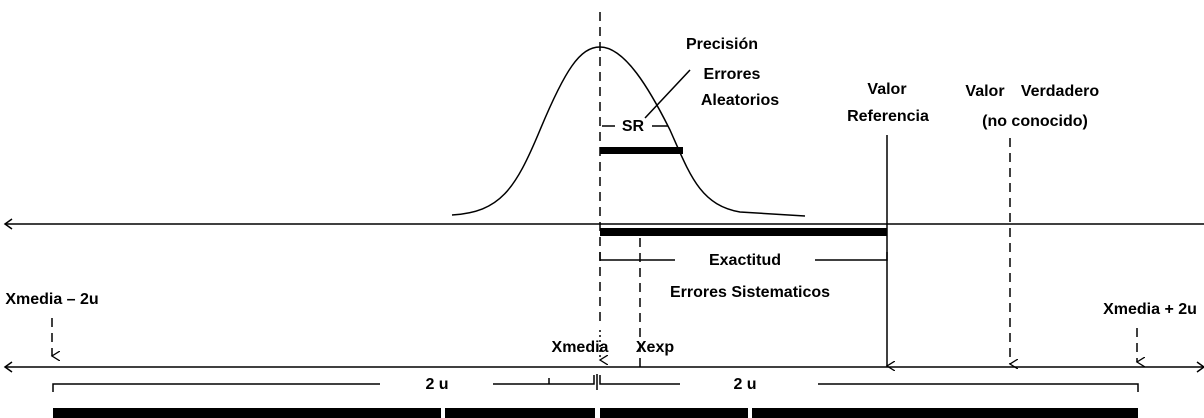 The width and height of the screenshot is (1204, 418). I want to click on accuracy-bar, so click(743, 232).